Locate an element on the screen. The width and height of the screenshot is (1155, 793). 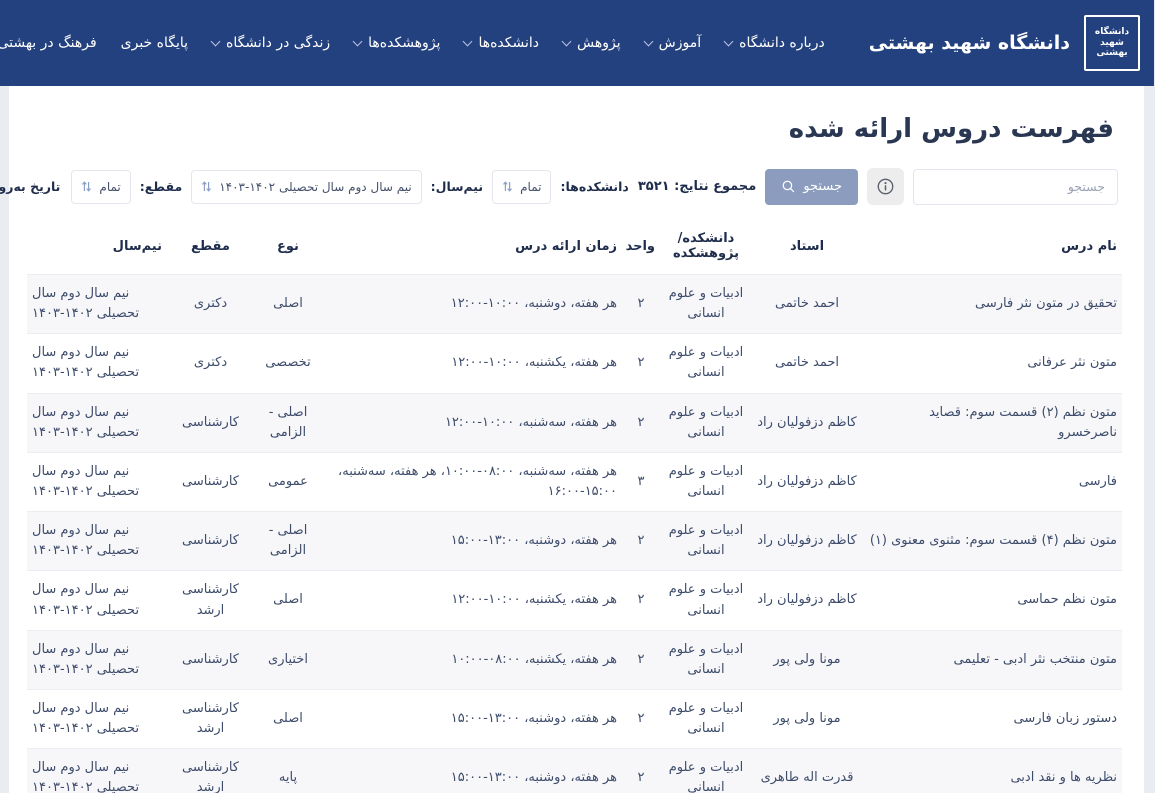
cell-type: پایه is located at coordinates (289, 770).